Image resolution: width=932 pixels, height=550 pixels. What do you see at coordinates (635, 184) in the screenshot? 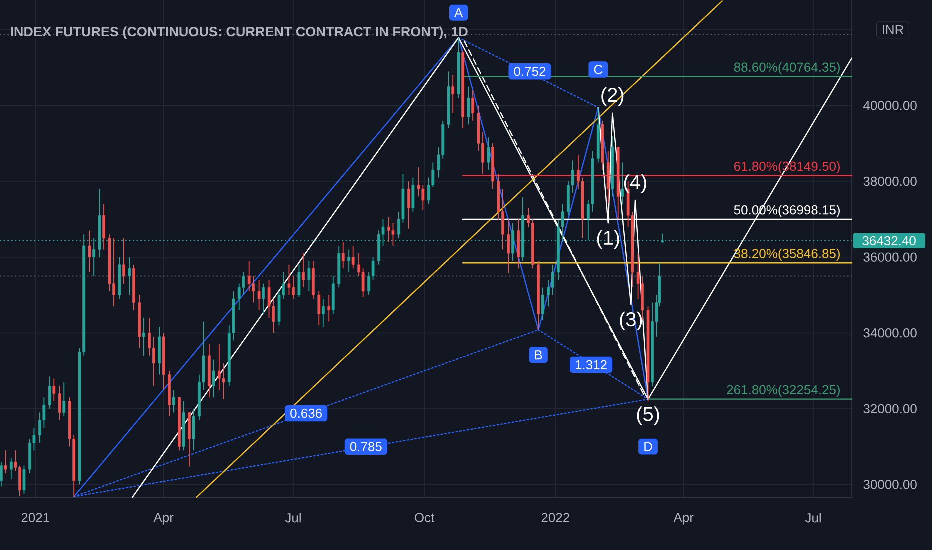
I see `annotation: (4)` at bounding box center [635, 184].